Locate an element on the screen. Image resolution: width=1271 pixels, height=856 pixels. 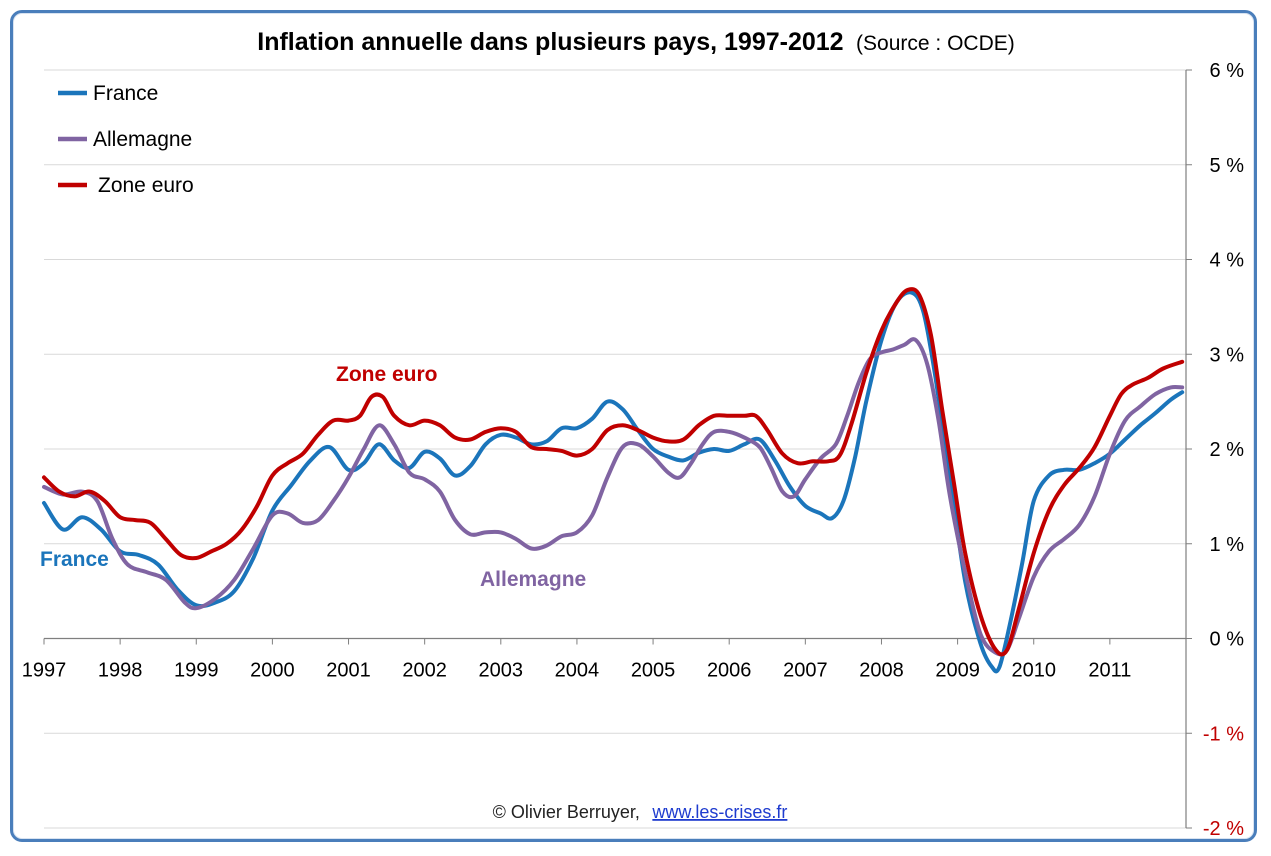
y-tick-label-1: 5 % is located at coordinates (1227, 166).